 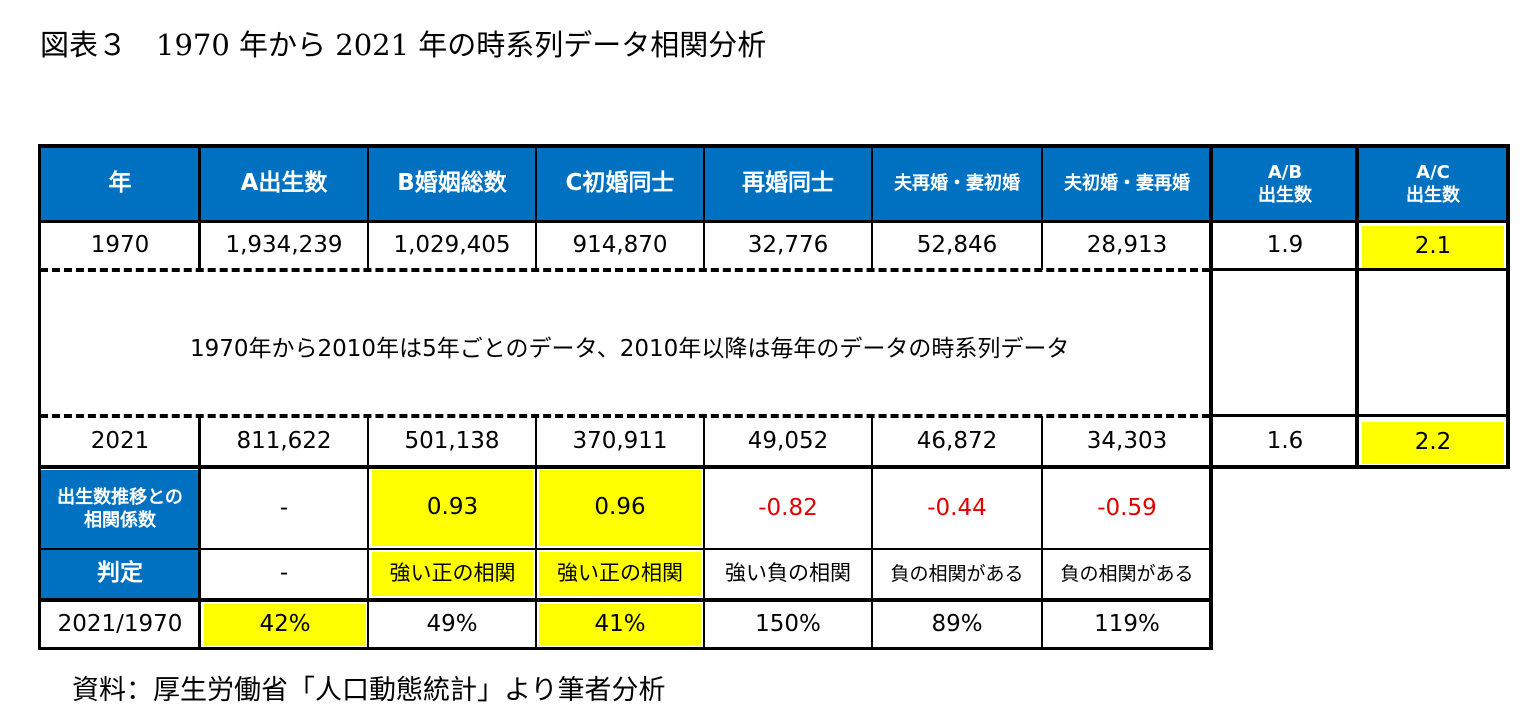 What do you see at coordinates (1360, 415) in the screenshot?
I see `ratio-divider-bottom` at bounding box center [1360, 415].